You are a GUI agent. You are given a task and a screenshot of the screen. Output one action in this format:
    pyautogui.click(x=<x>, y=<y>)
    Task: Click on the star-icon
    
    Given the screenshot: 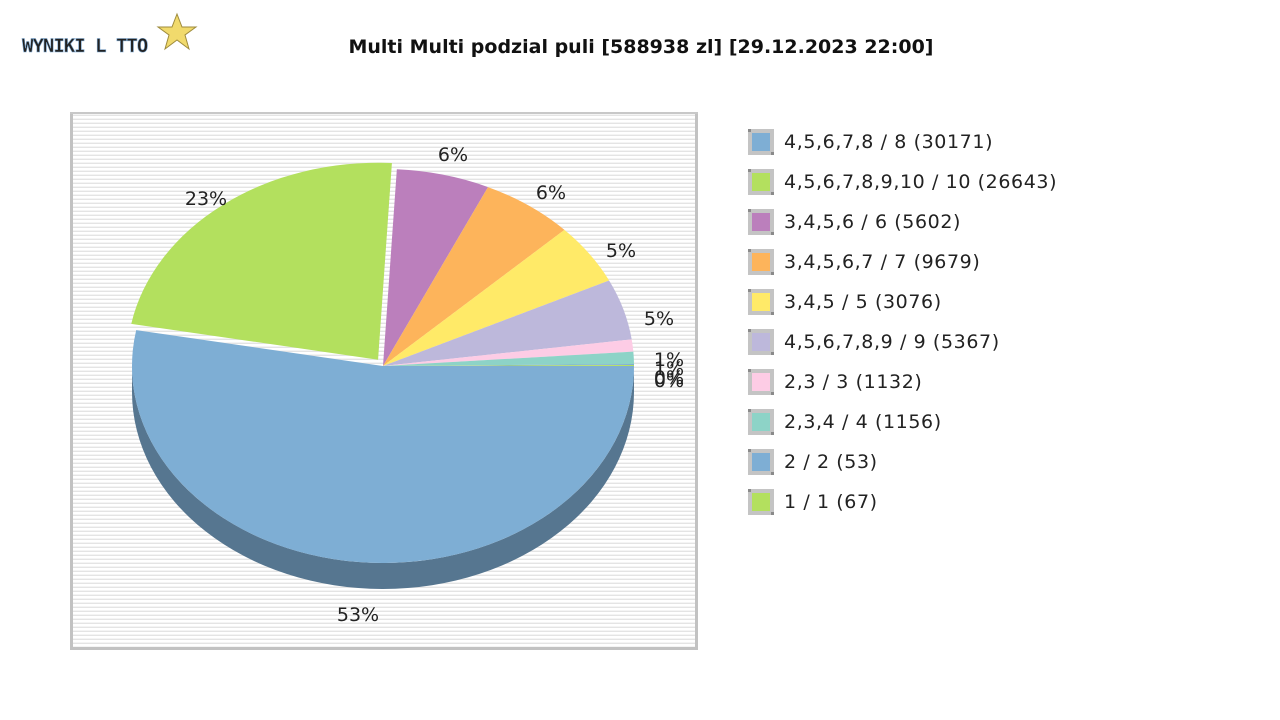 What is the action you would take?
    pyautogui.click(x=177, y=31)
    